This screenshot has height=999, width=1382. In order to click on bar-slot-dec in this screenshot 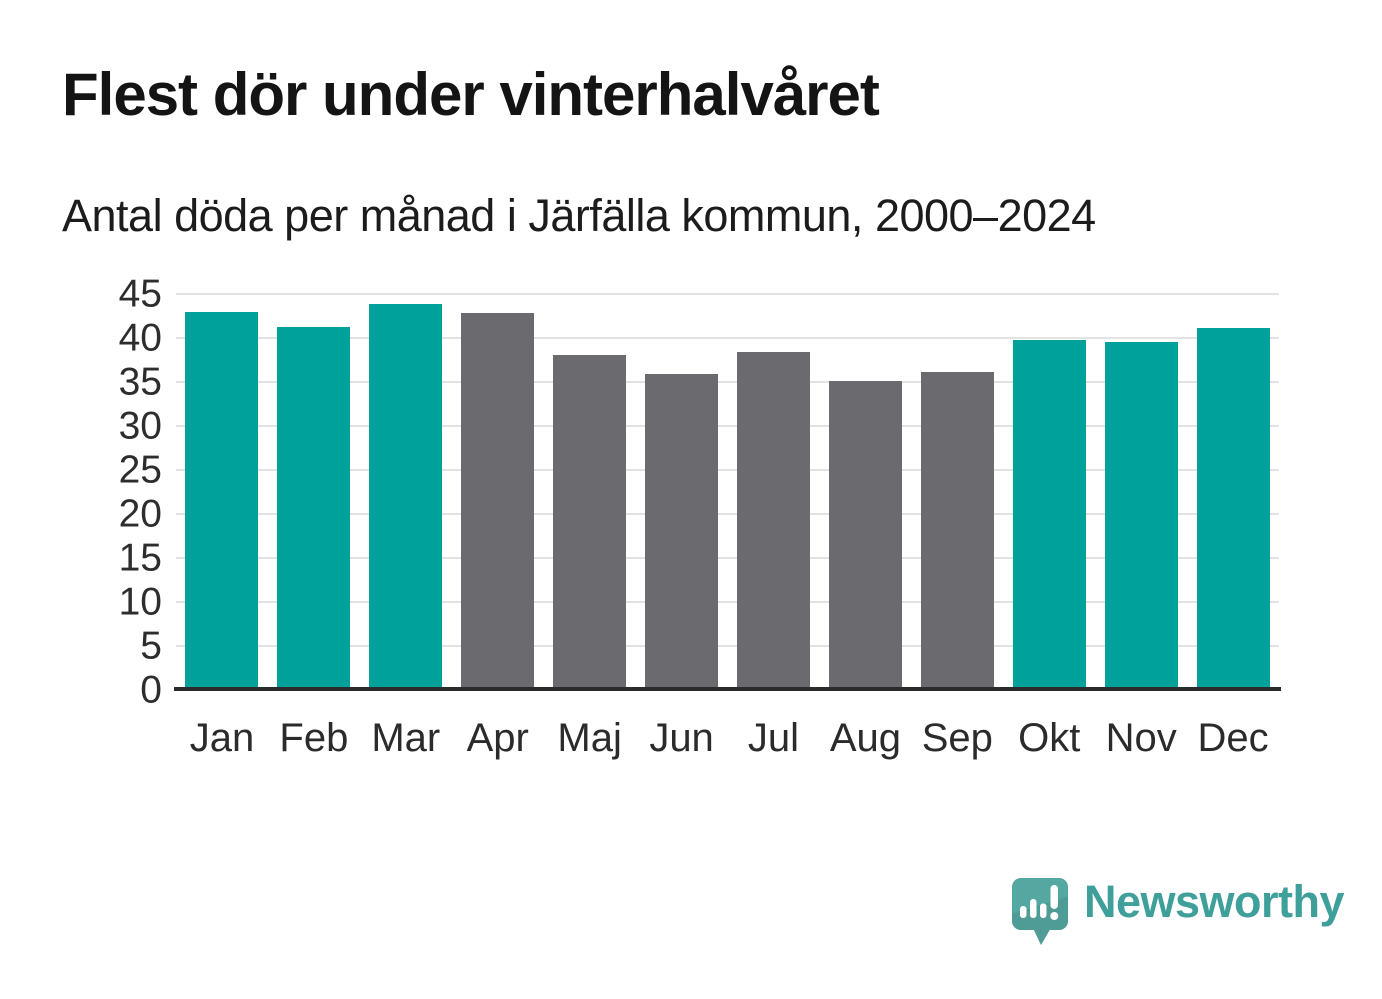, I will do `click(1233, 492)`.